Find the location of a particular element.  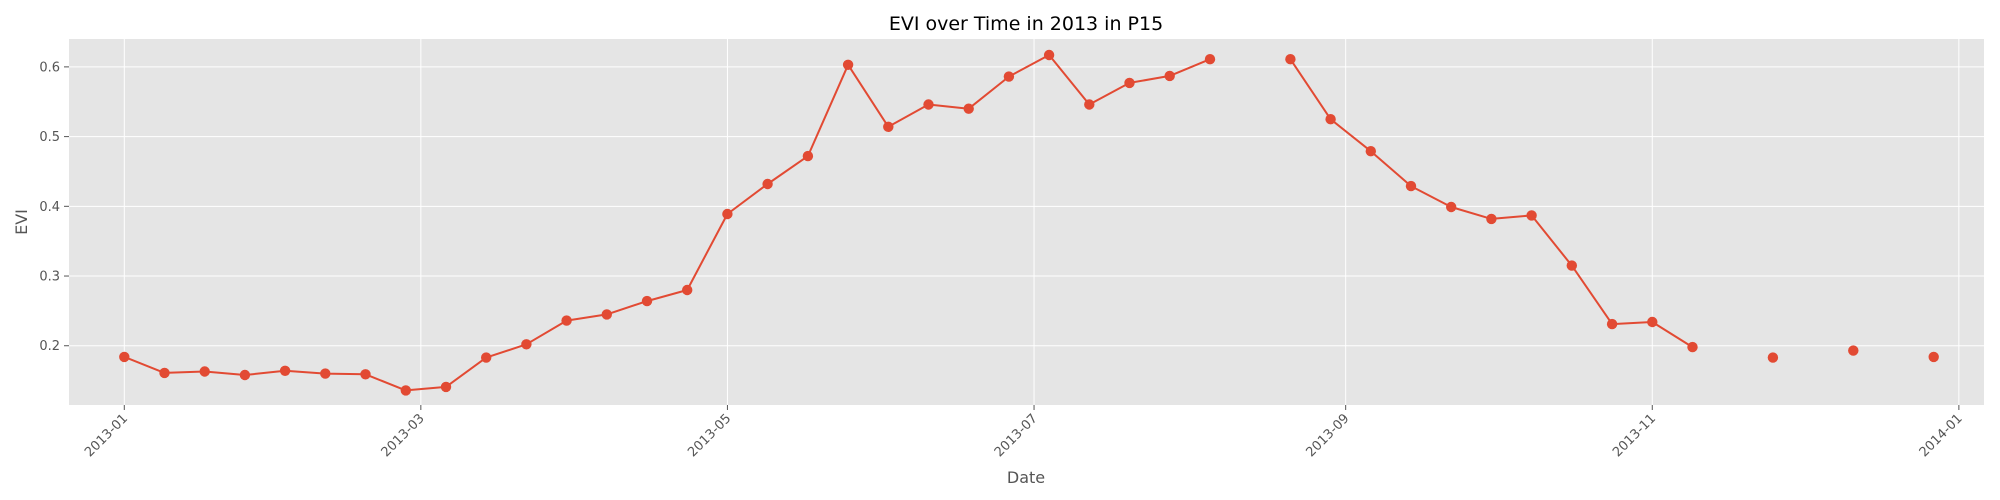

x-tick-label: 2013-05 is located at coordinates (709, 435).